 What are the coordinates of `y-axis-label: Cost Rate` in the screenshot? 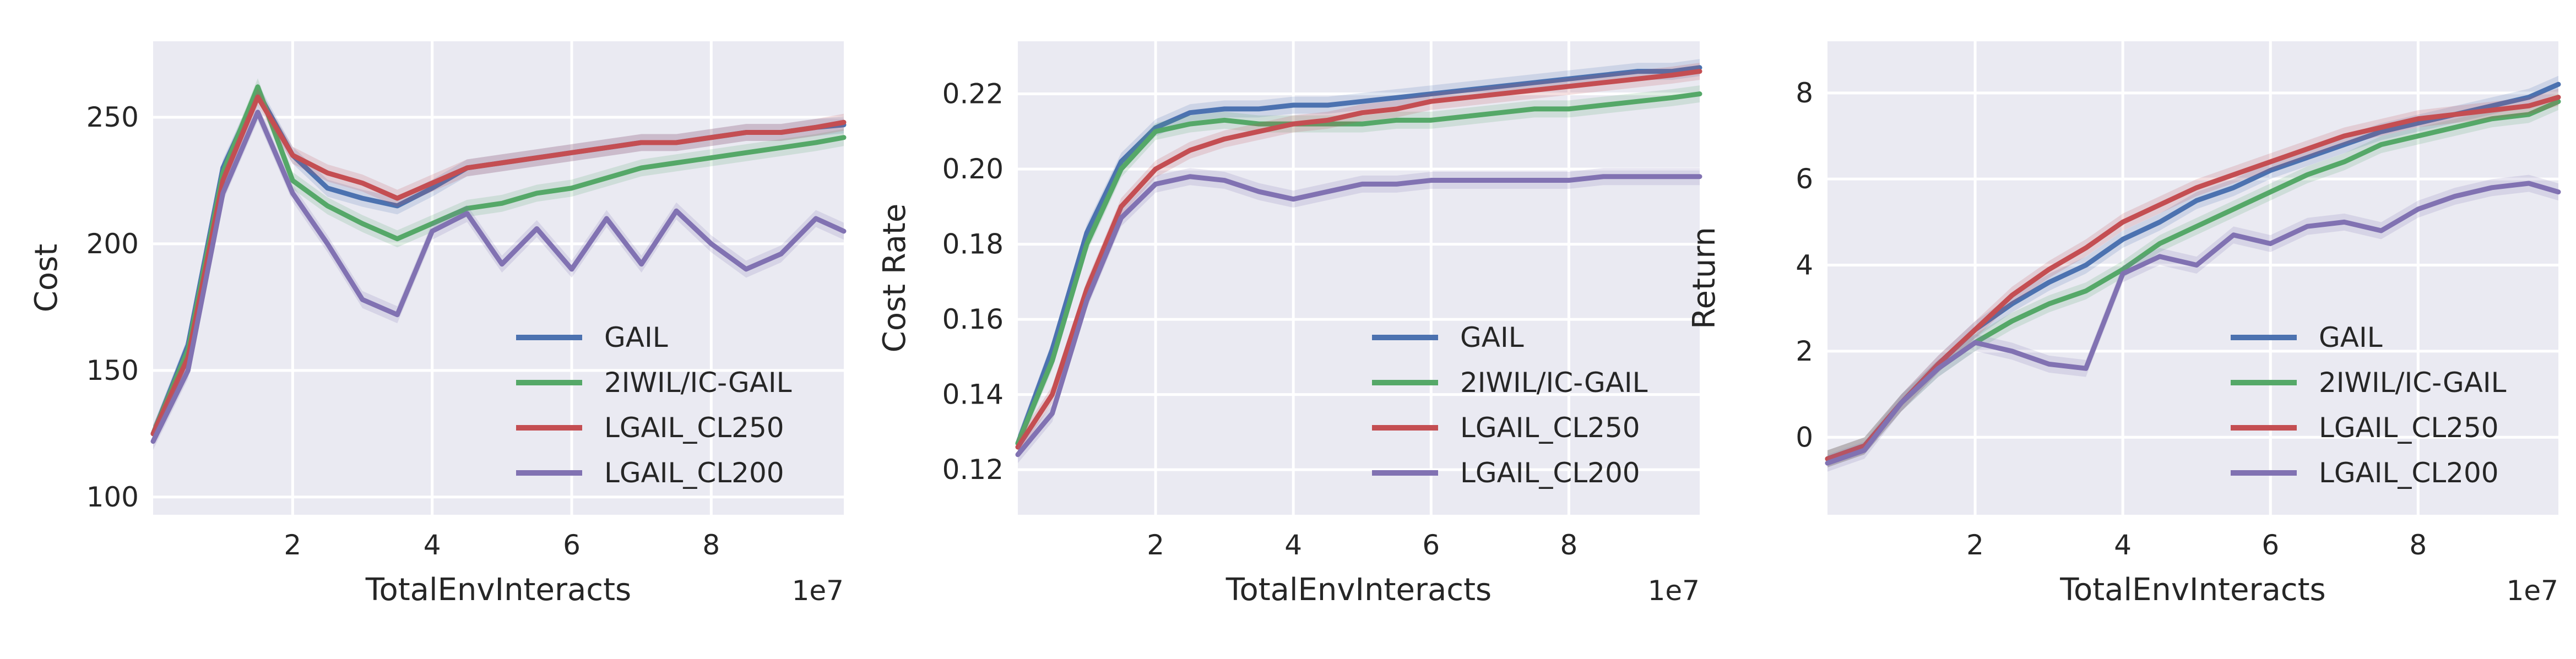 It's located at (895, 278).